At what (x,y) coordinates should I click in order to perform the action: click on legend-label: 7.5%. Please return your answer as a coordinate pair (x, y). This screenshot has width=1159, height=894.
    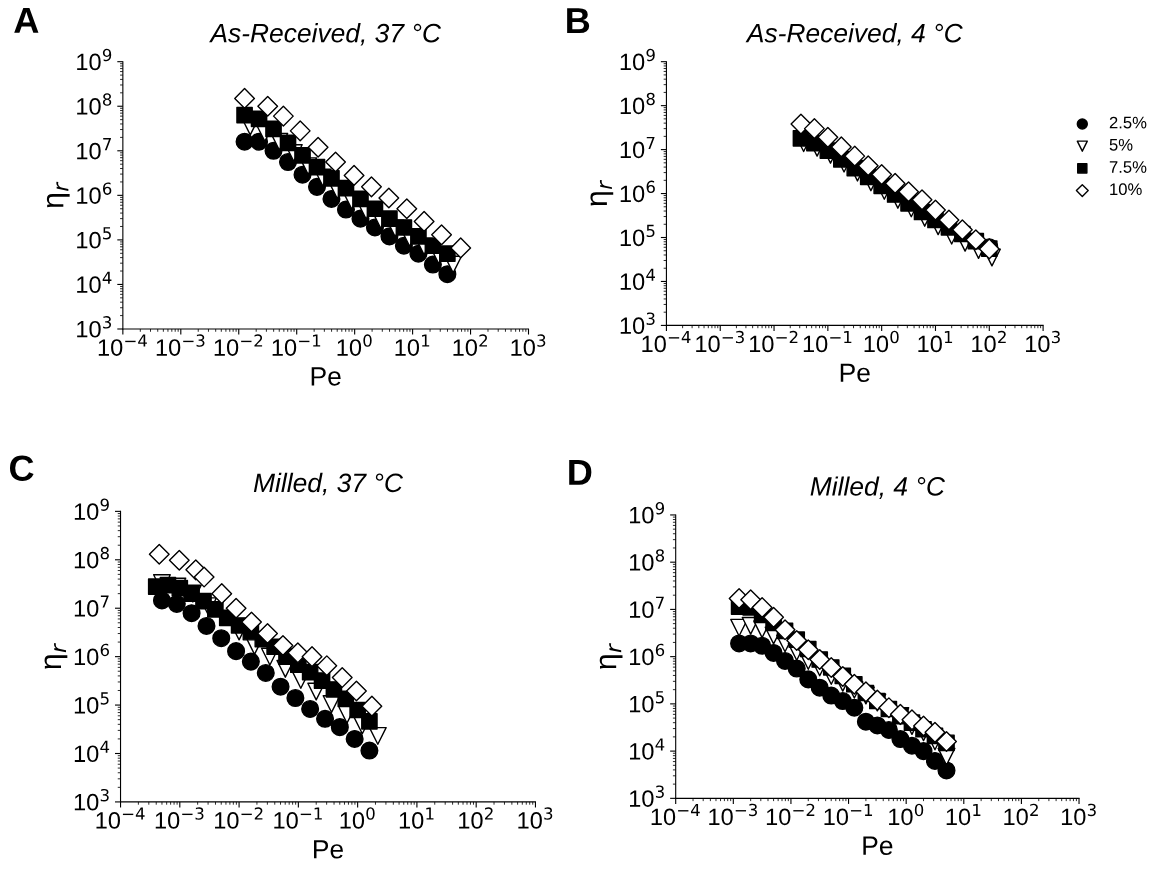
    Looking at the image, I should click on (1128, 167).